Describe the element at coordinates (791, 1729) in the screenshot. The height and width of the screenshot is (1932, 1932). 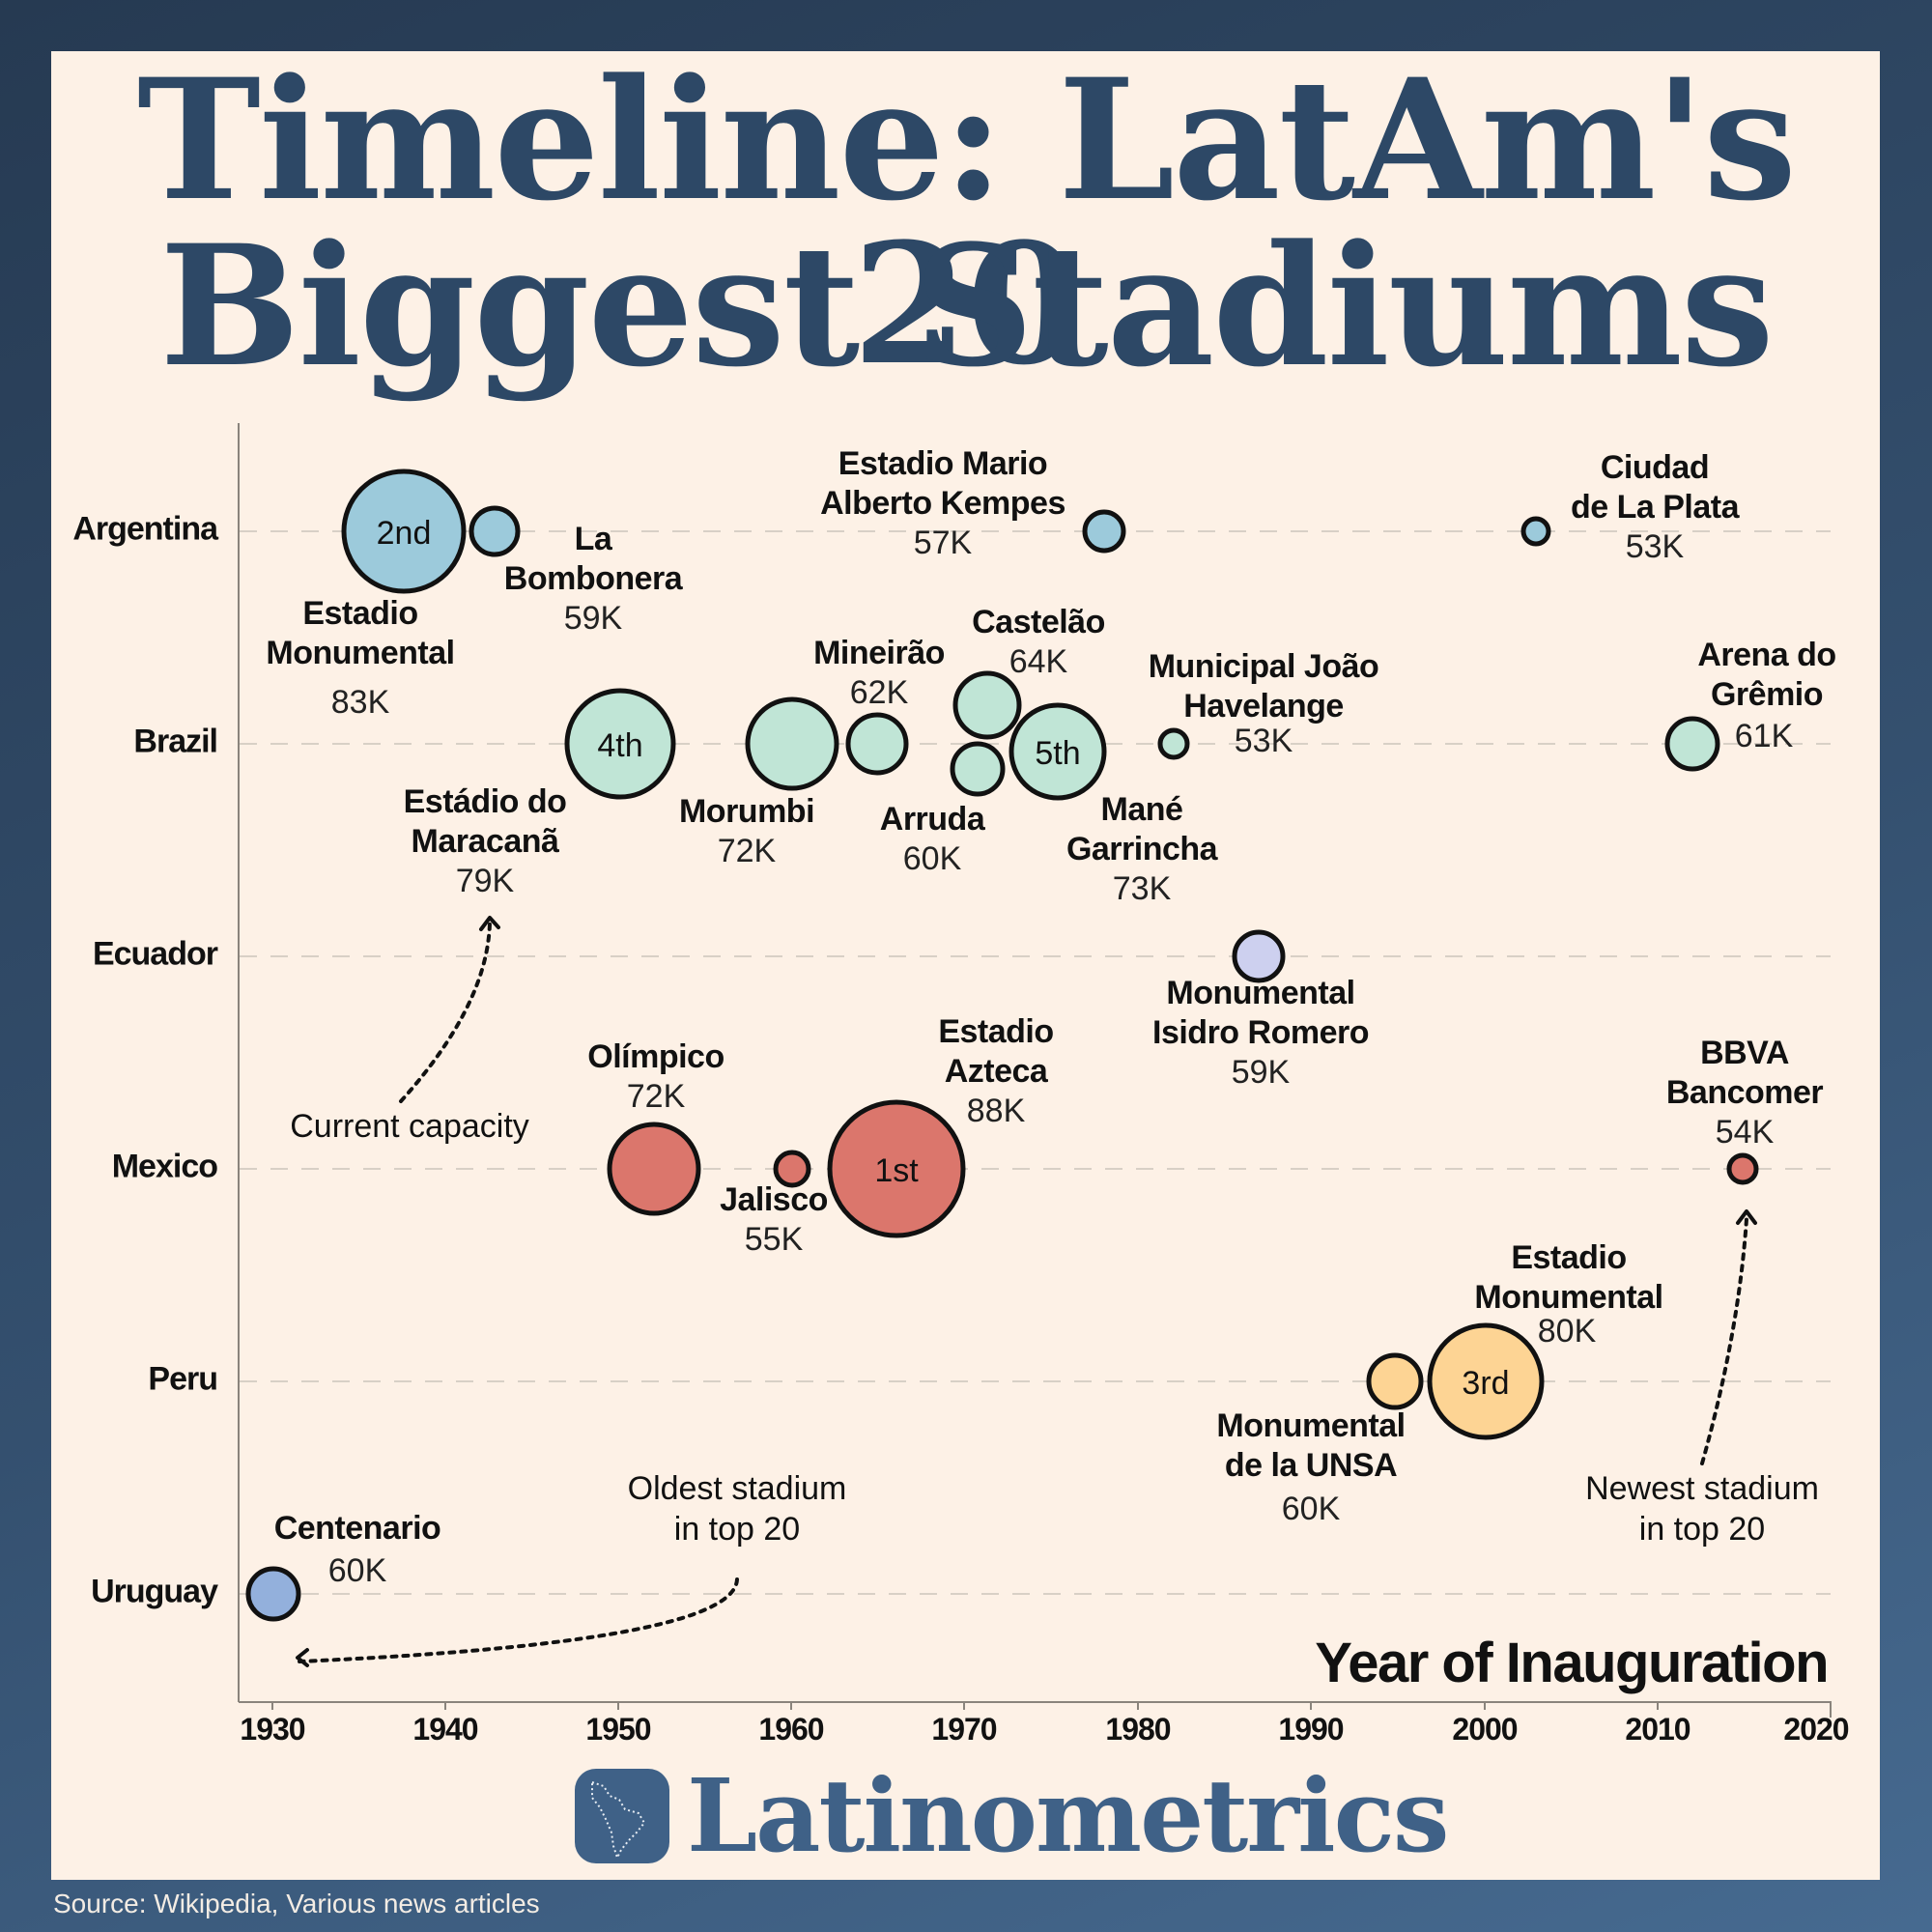
I see `x-tick: 1960` at that location.